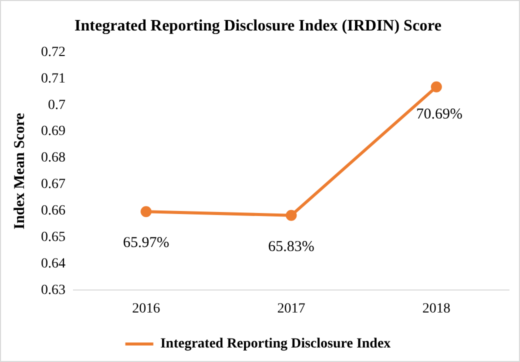 The width and height of the screenshot is (520, 362). Describe the element at coordinates (53, 158) in the screenshot. I see `y-tick-label: 0.68` at that location.